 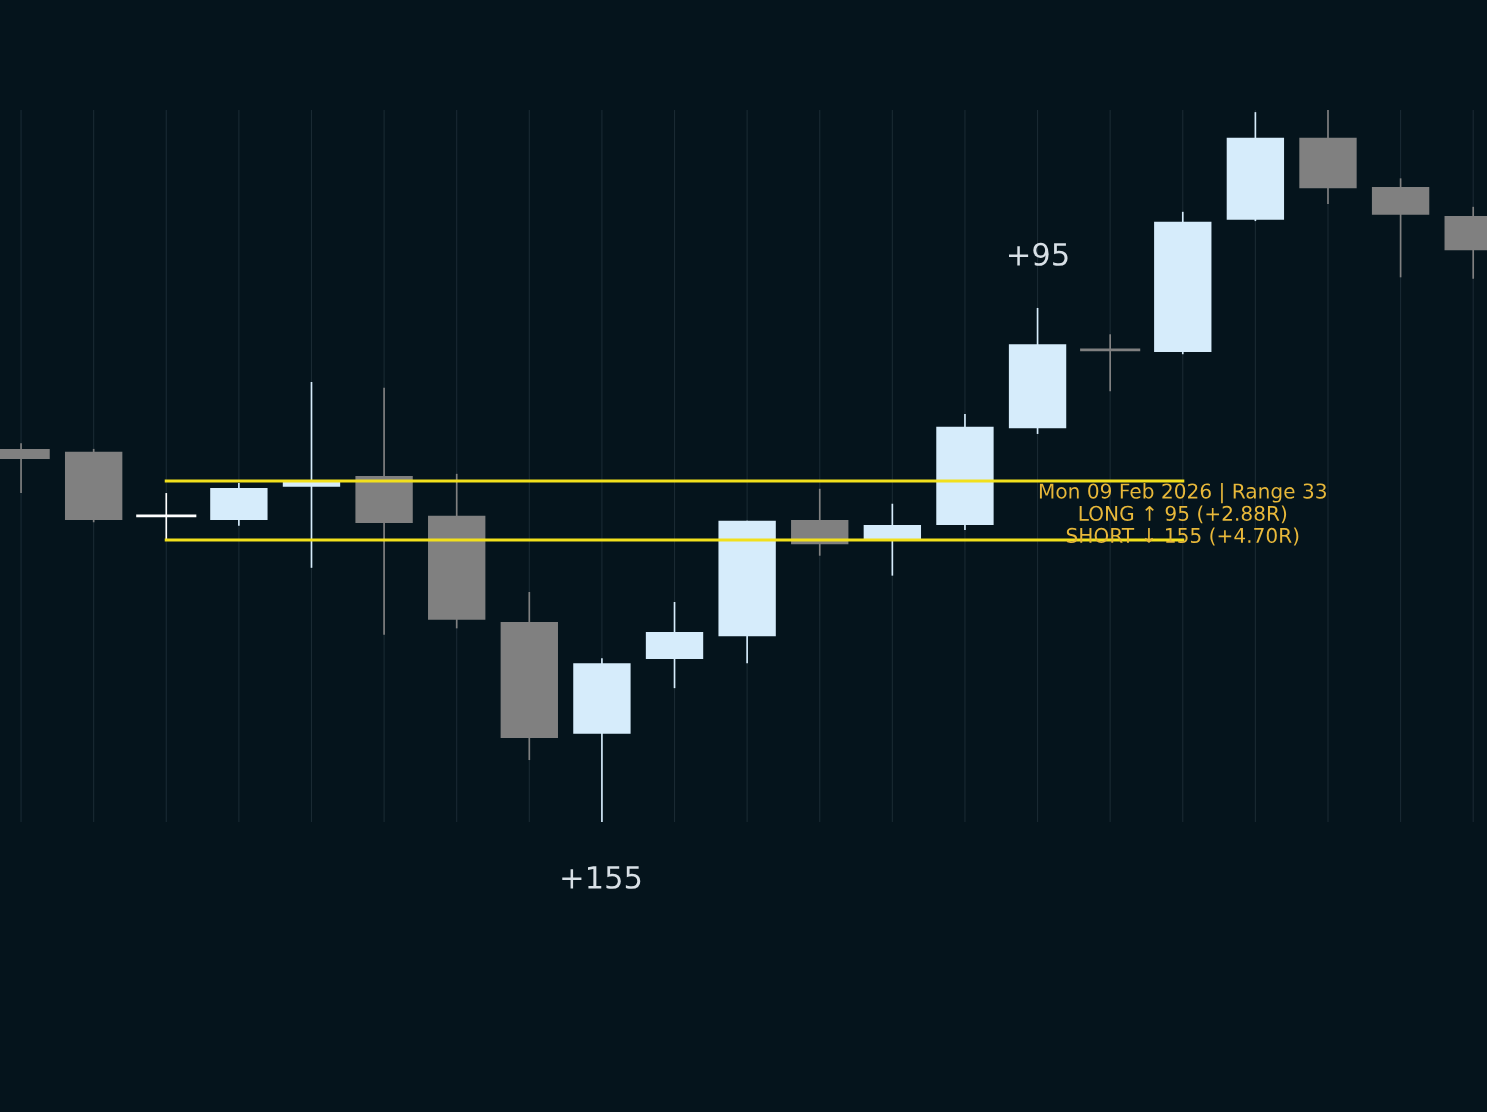 What do you see at coordinates (1038, 254) in the screenshot?
I see `annotation: +95` at bounding box center [1038, 254].